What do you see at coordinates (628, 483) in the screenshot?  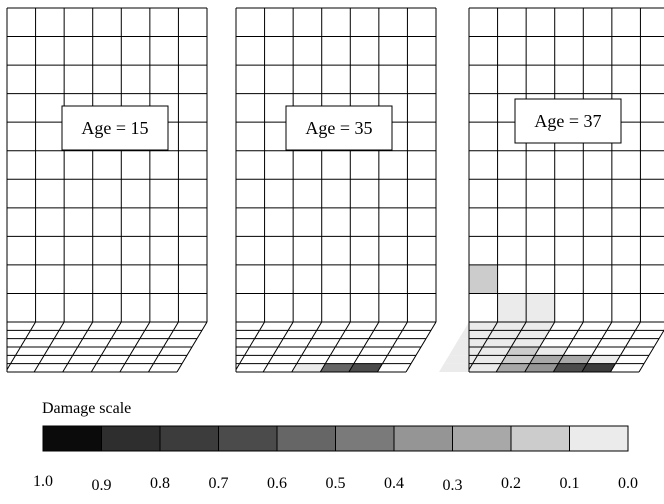 I see `scale-tick-label: 0.0` at bounding box center [628, 483].